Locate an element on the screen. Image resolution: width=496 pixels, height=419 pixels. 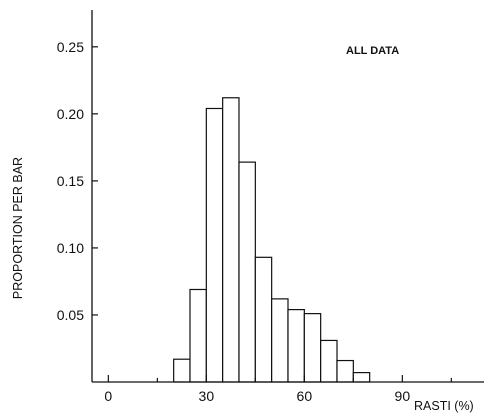
y-tick-label-2: 0.15 is located at coordinates (70, 181).